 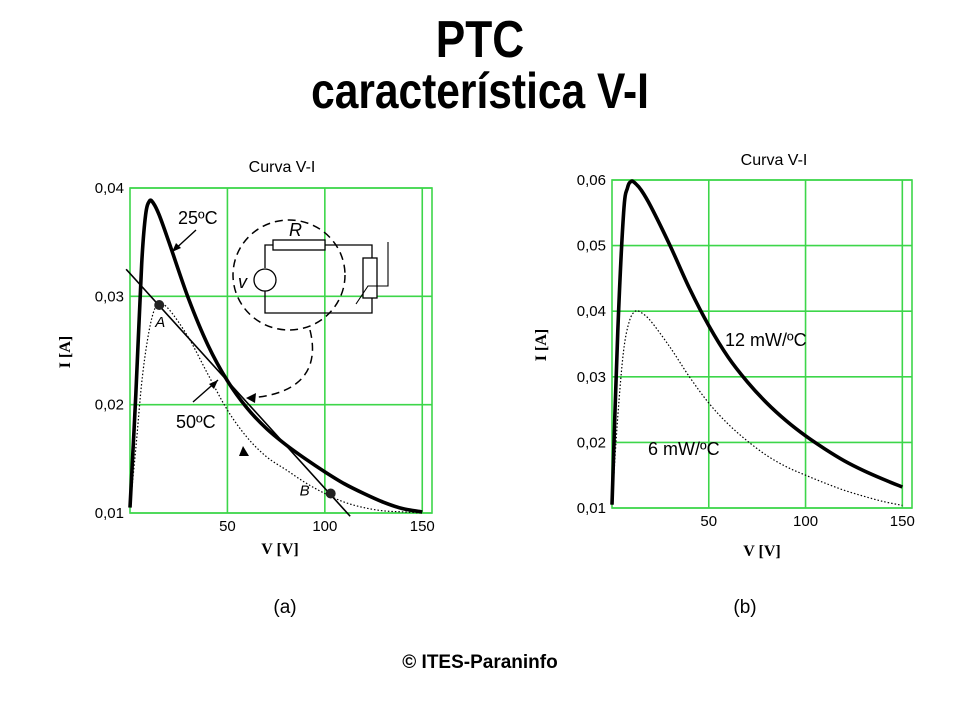 What do you see at coordinates (591, 180) in the screenshot?
I see `y-tick-label-5: 0,06` at bounding box center [591, 180].